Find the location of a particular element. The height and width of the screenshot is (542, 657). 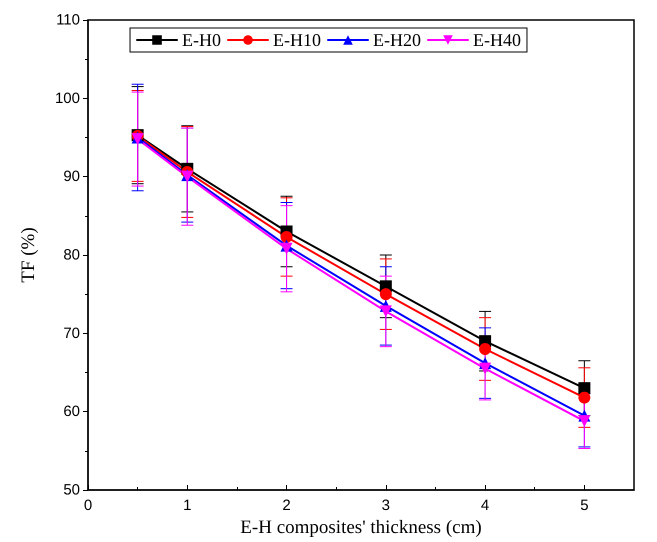

y-tick-label: 90 is located at coordinates (71, 177).